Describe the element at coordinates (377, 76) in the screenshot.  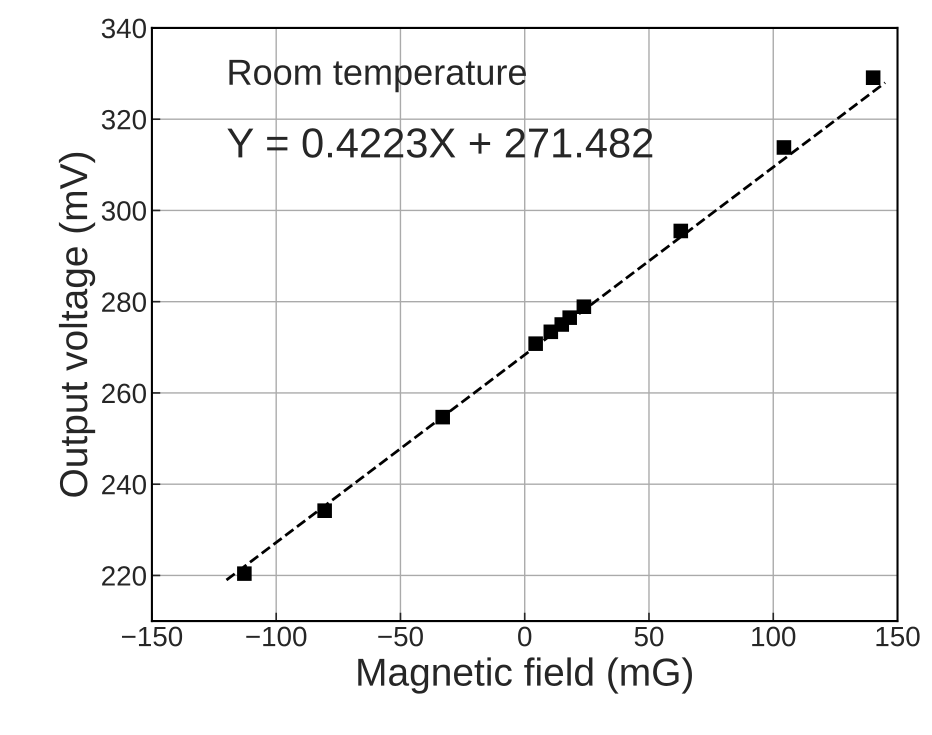
I see `annotation: Room temperature` at that location.